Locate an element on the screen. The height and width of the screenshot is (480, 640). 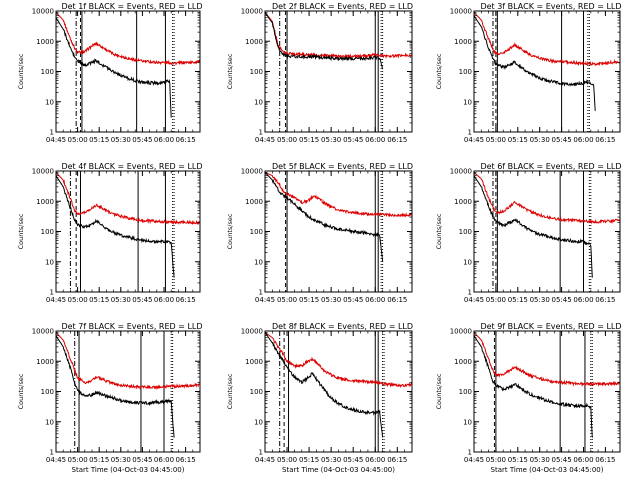
panel-title: Det 4f BLACK = Events, RED = LLD is located at coordinates (131, 166).